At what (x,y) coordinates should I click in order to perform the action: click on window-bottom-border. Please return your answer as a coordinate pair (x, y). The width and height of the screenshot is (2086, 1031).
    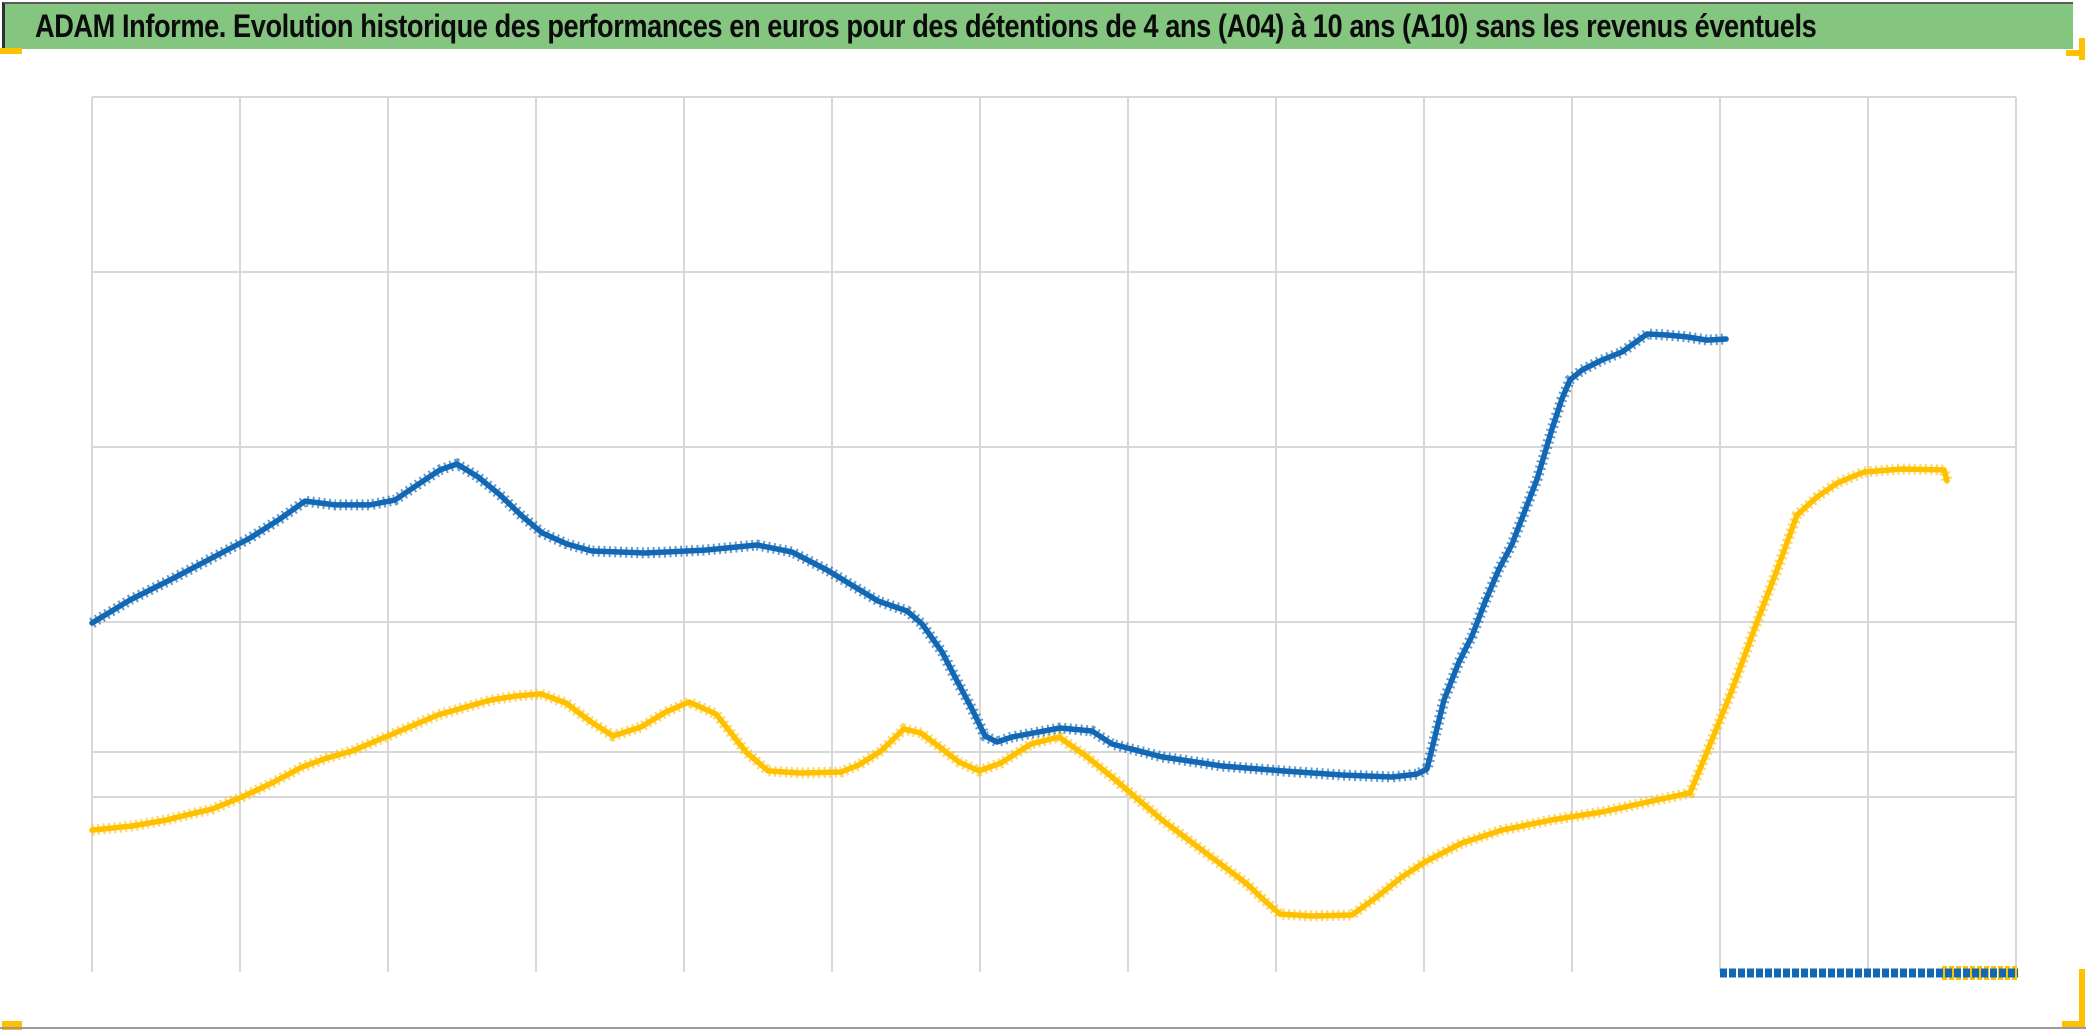
    Looking at the image, I should click on (1043, 1028).